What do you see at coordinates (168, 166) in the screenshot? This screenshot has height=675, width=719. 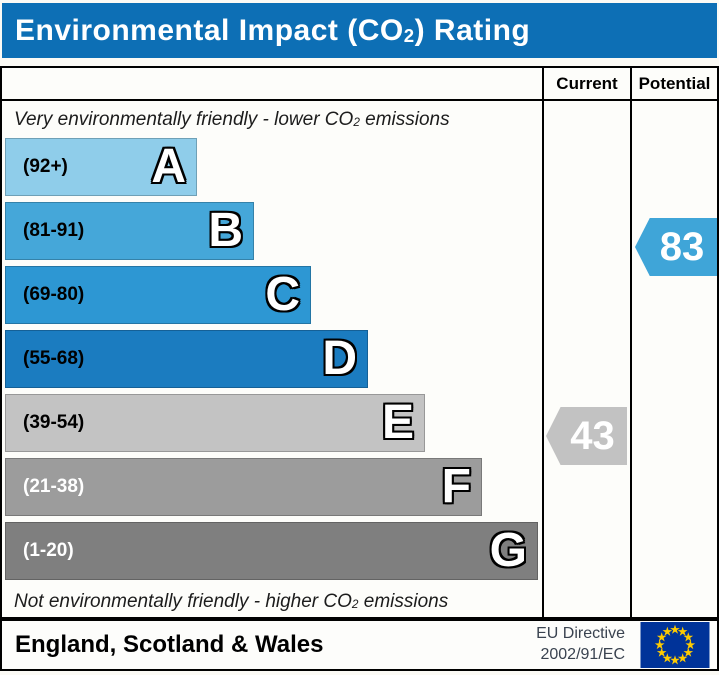 I see `band-a-letter: A` at bounding box center [168, 166].